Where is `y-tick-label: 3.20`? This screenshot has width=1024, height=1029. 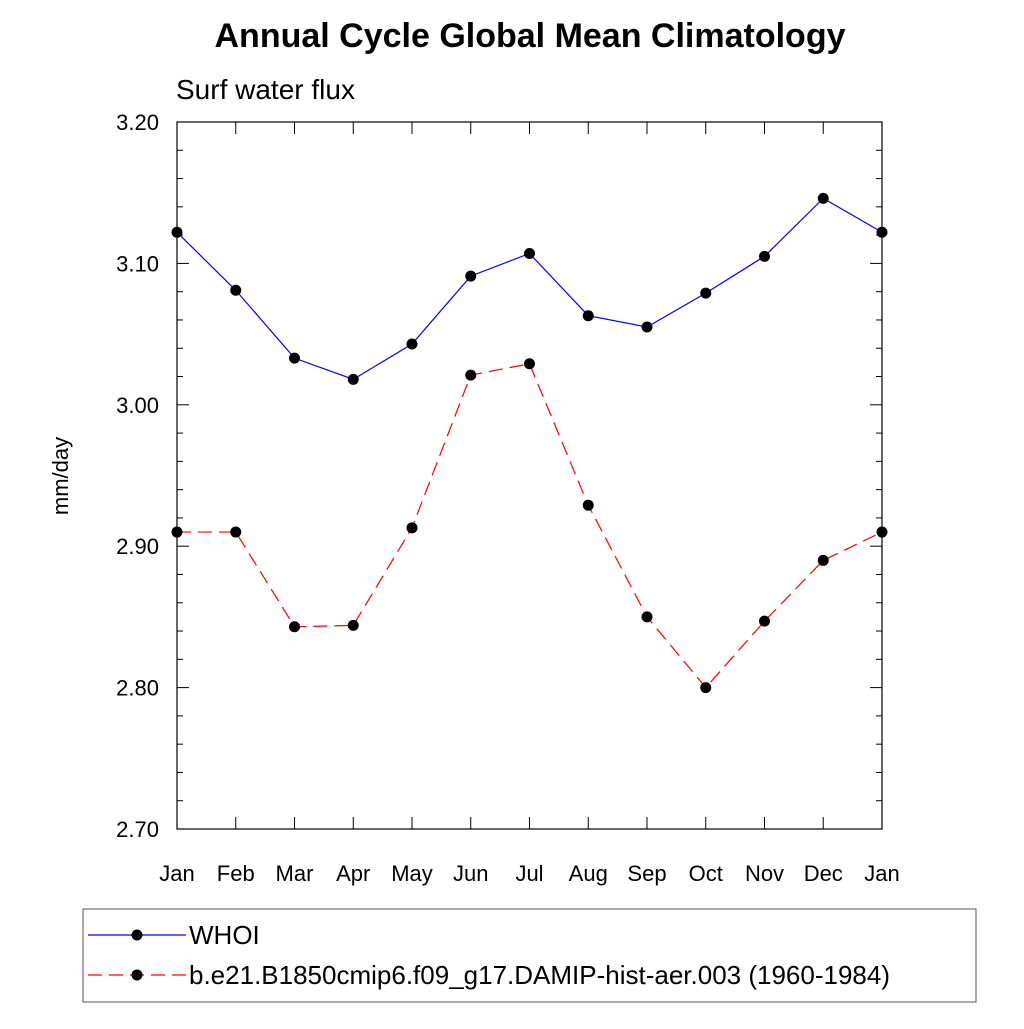 y-tick-label: 3.20 is located at coordinates (137, 122).